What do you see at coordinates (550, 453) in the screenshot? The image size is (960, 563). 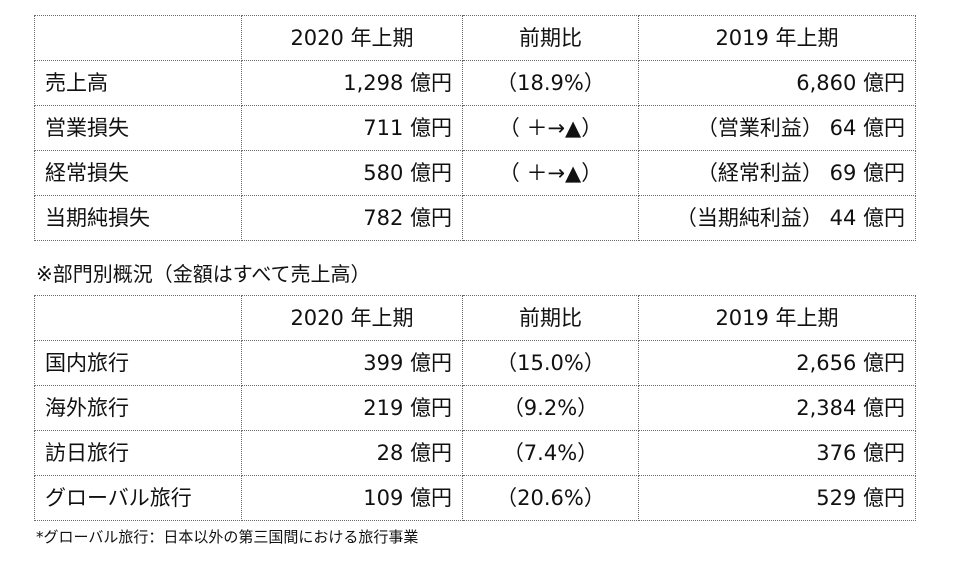 I see `value-yoy: （7.4%）` at bounding box center [550, 453].